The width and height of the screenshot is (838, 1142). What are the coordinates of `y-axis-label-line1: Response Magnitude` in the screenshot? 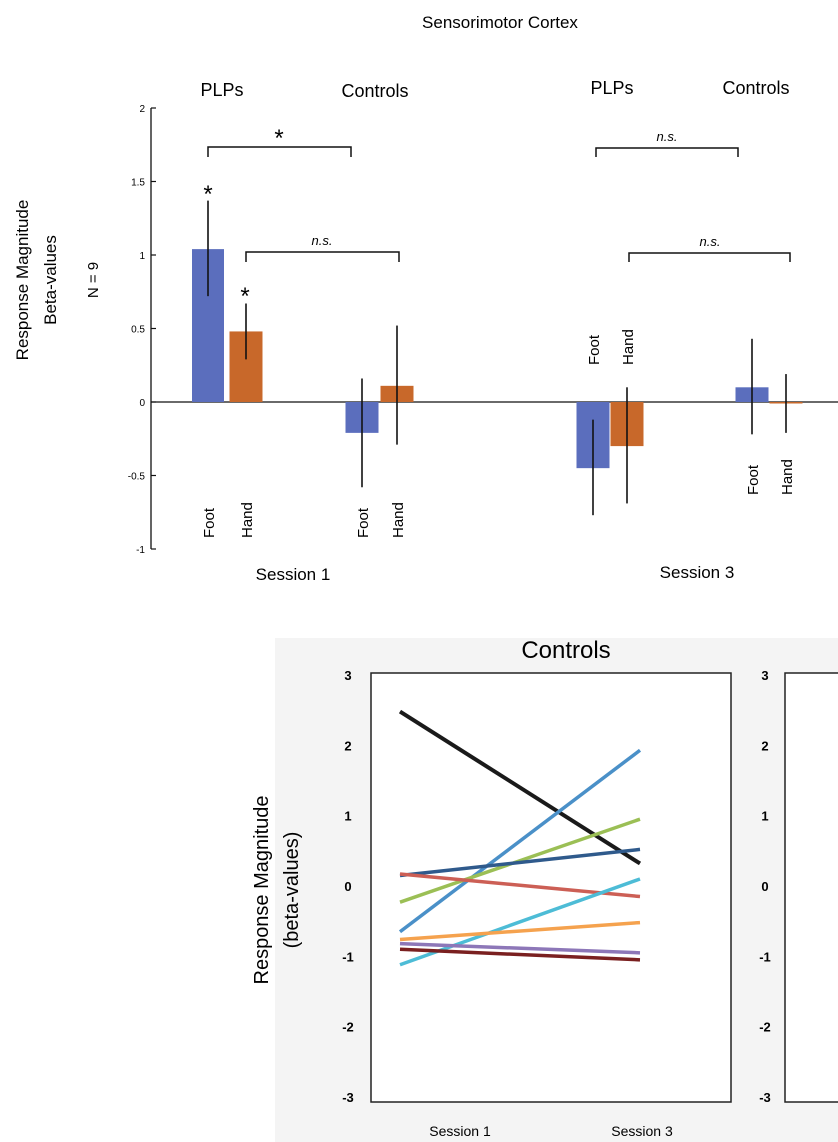 It's located at (22, 280).